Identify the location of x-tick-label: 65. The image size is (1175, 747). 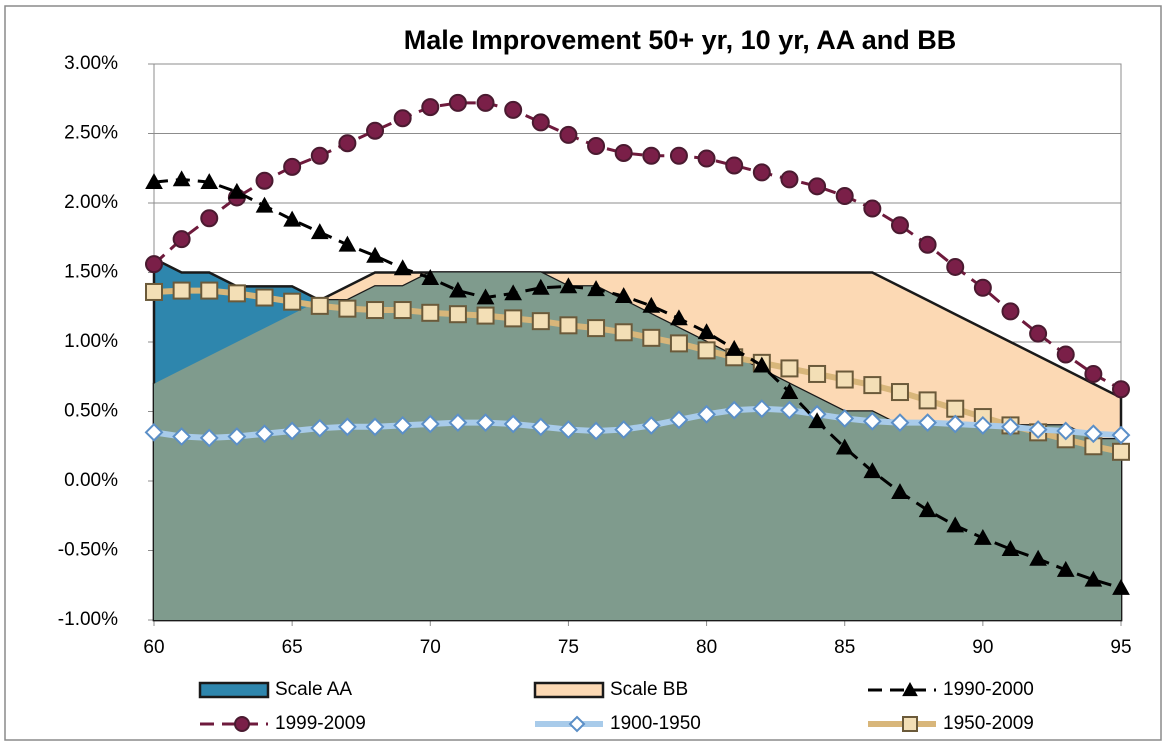
(292, 647).